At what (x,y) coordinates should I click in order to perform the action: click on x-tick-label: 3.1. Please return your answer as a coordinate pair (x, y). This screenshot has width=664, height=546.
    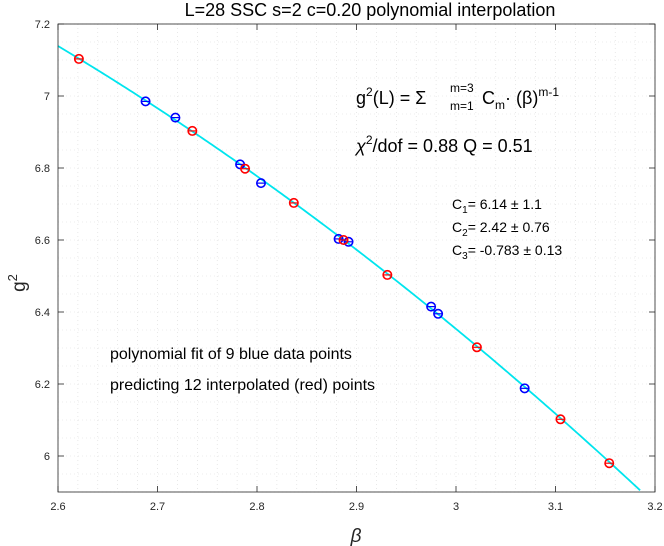
    Looking at the image, I should click on (555, 507).